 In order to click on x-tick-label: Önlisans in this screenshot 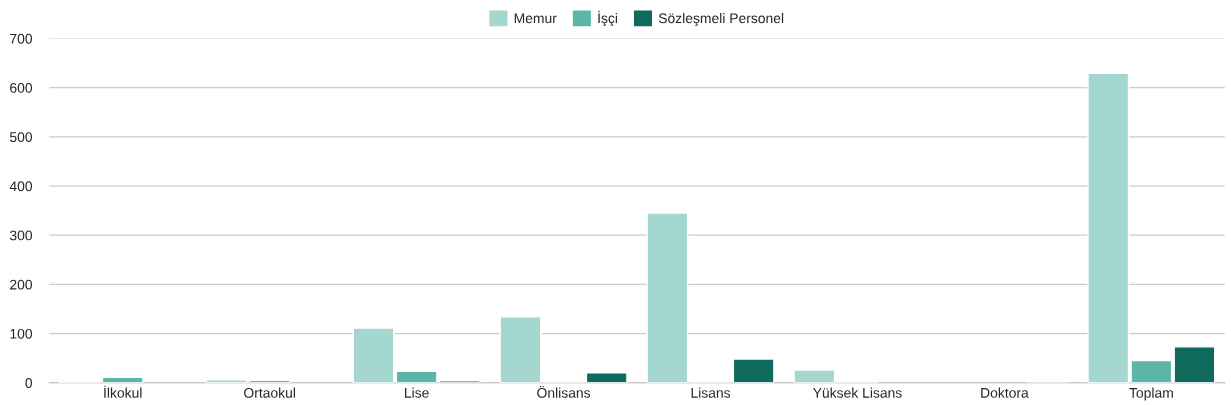, I will do `click(564, 392)`.